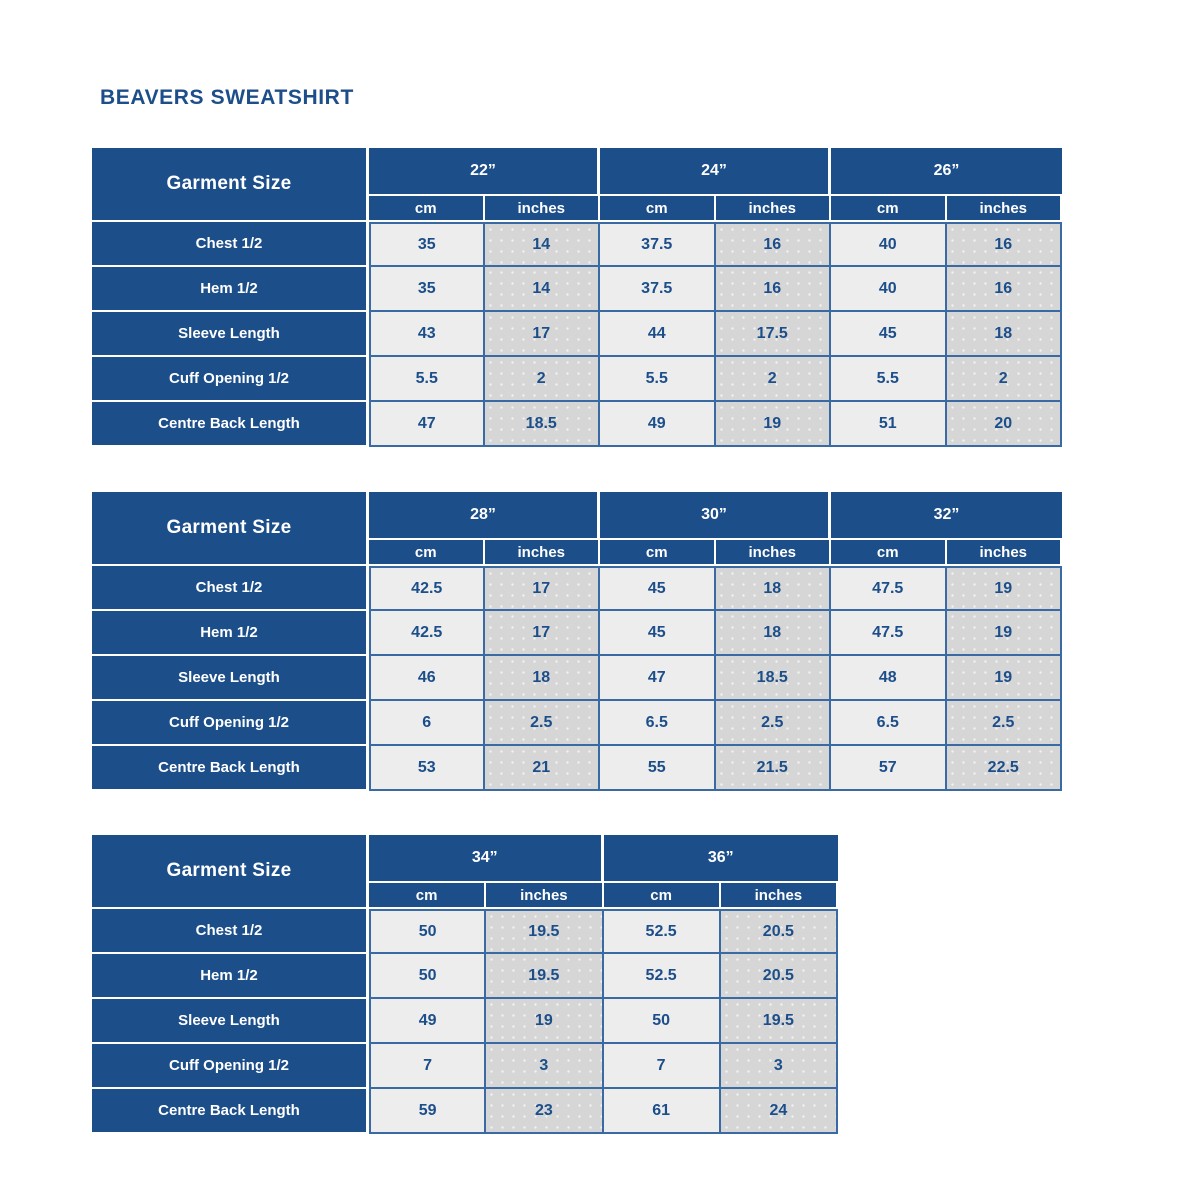 Image resolution: width=1200 pixels, height=1200 pixels. What do you see at coordinates (779, 1111) in the screenshot?
I see `value-cell: 24` at bounding box center [779, 1111].